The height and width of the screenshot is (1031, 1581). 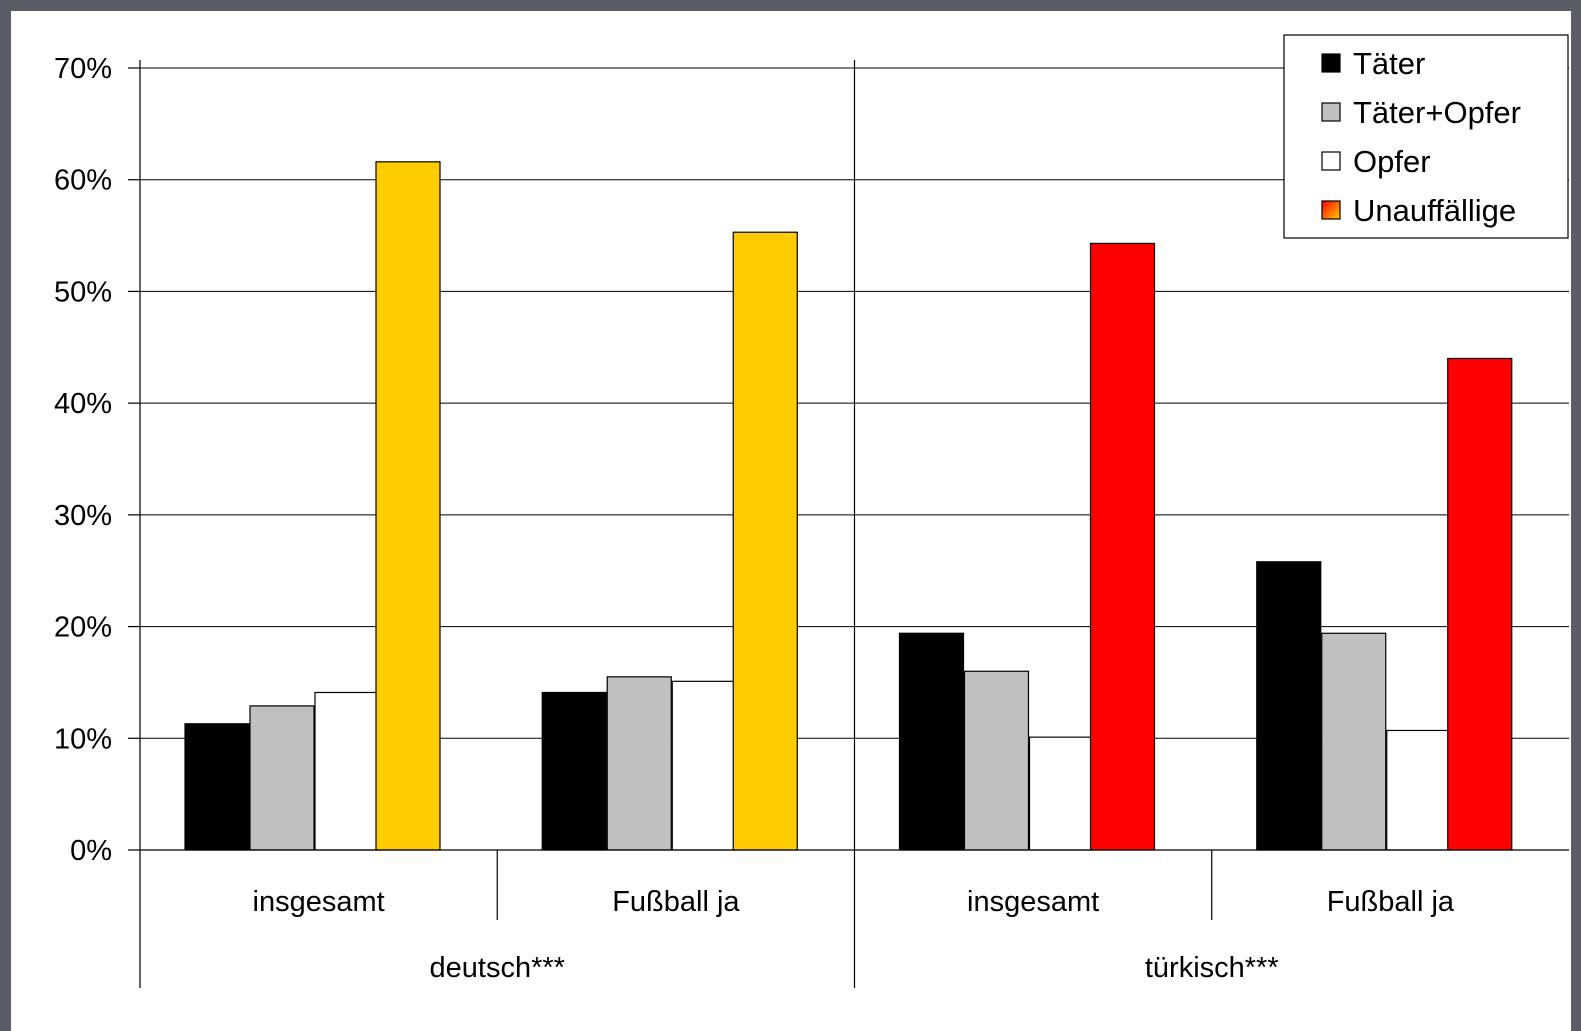 I want to click on y-tick-label: 30%, so click(x=83, y=516).